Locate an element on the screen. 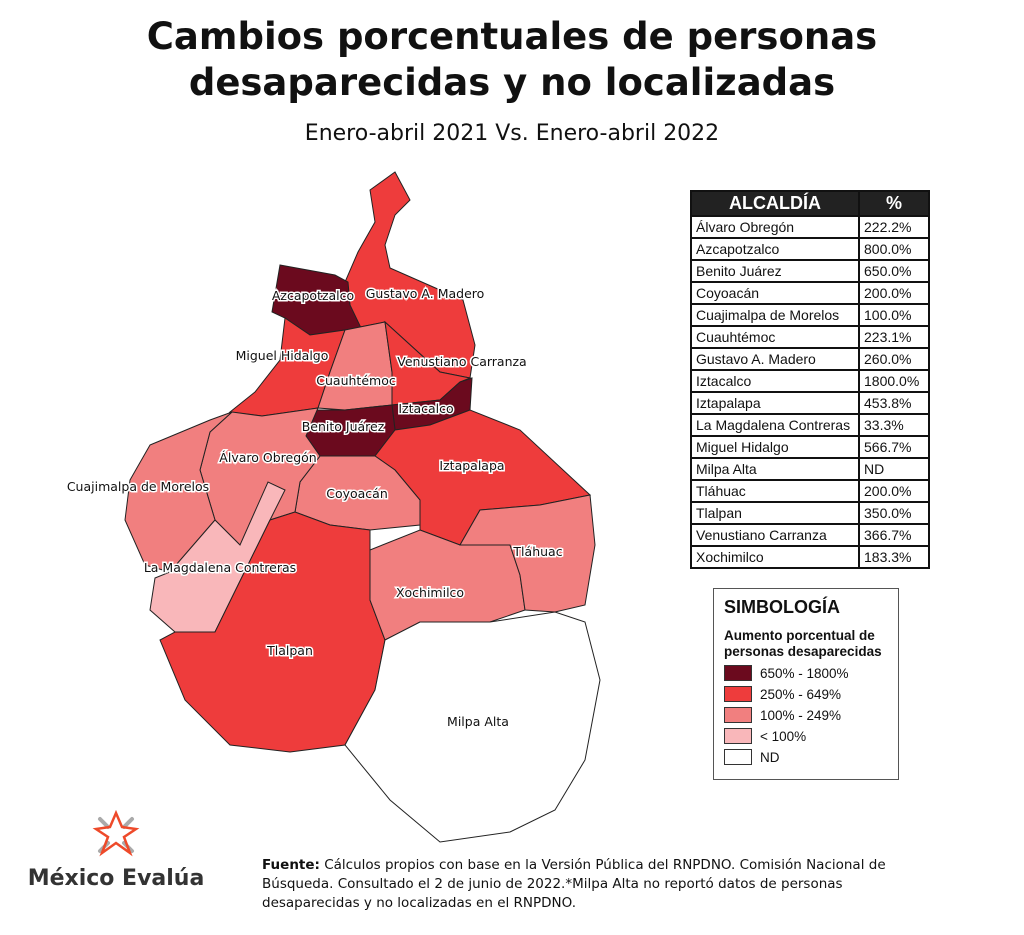  table-row: Venustiano Carranza 366.7% is located at coordinates (810, 535).